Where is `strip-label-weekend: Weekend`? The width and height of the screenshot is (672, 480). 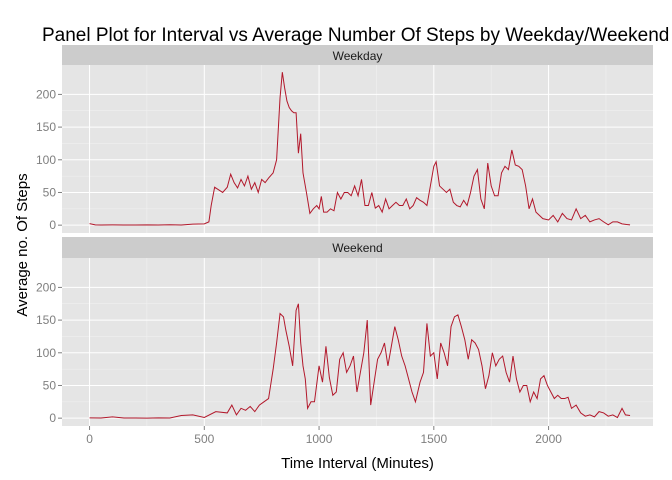
strip-label-weekend: Weekend is located at coordinates (357, 248).